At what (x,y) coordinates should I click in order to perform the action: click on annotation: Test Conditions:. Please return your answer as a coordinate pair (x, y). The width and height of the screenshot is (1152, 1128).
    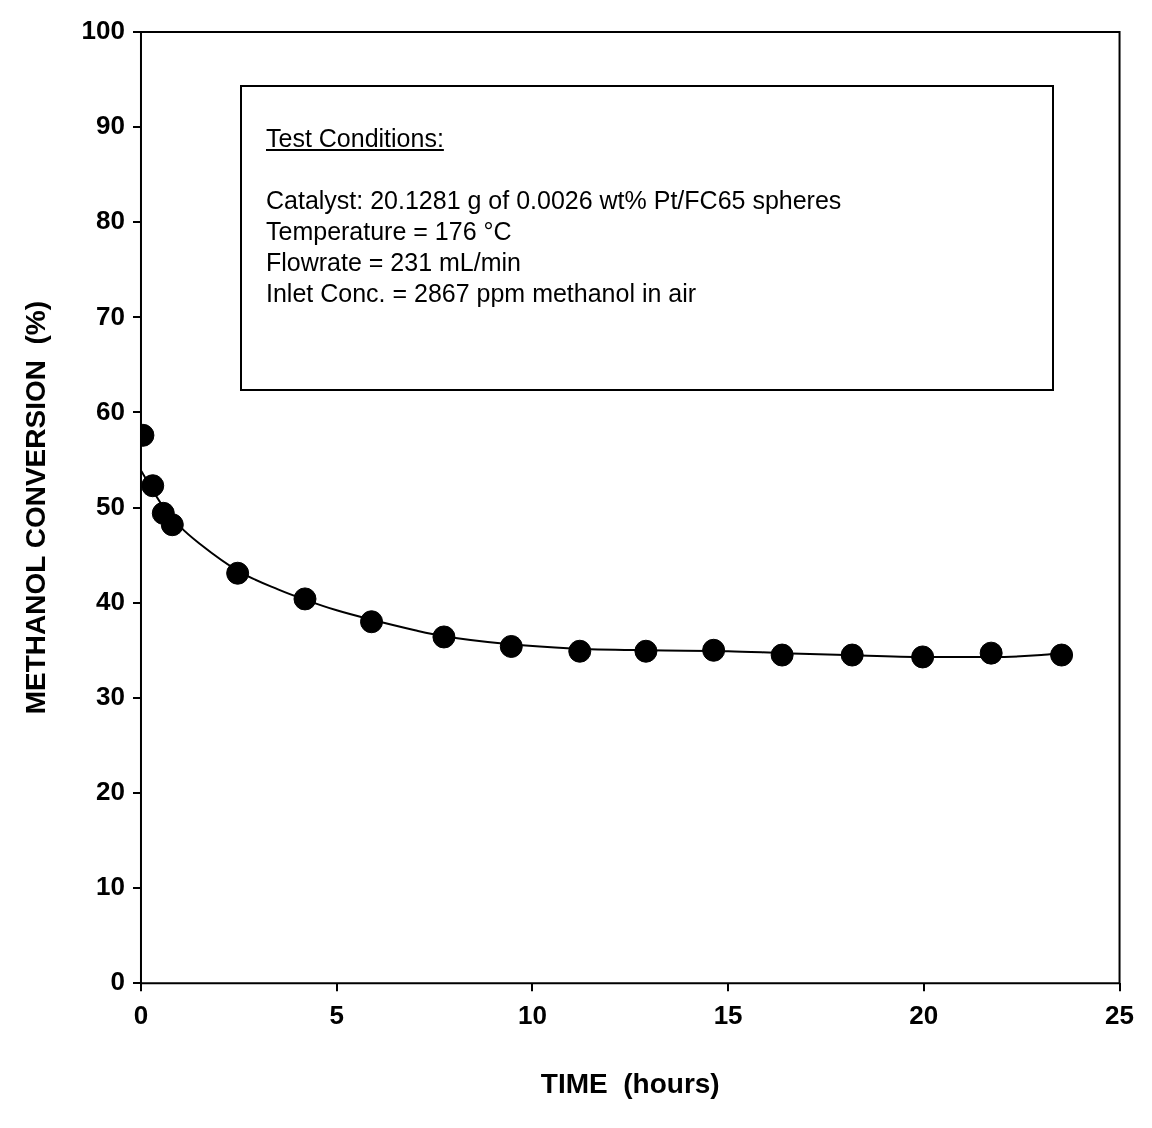
    Looking at the image, I should click on (355, 138).